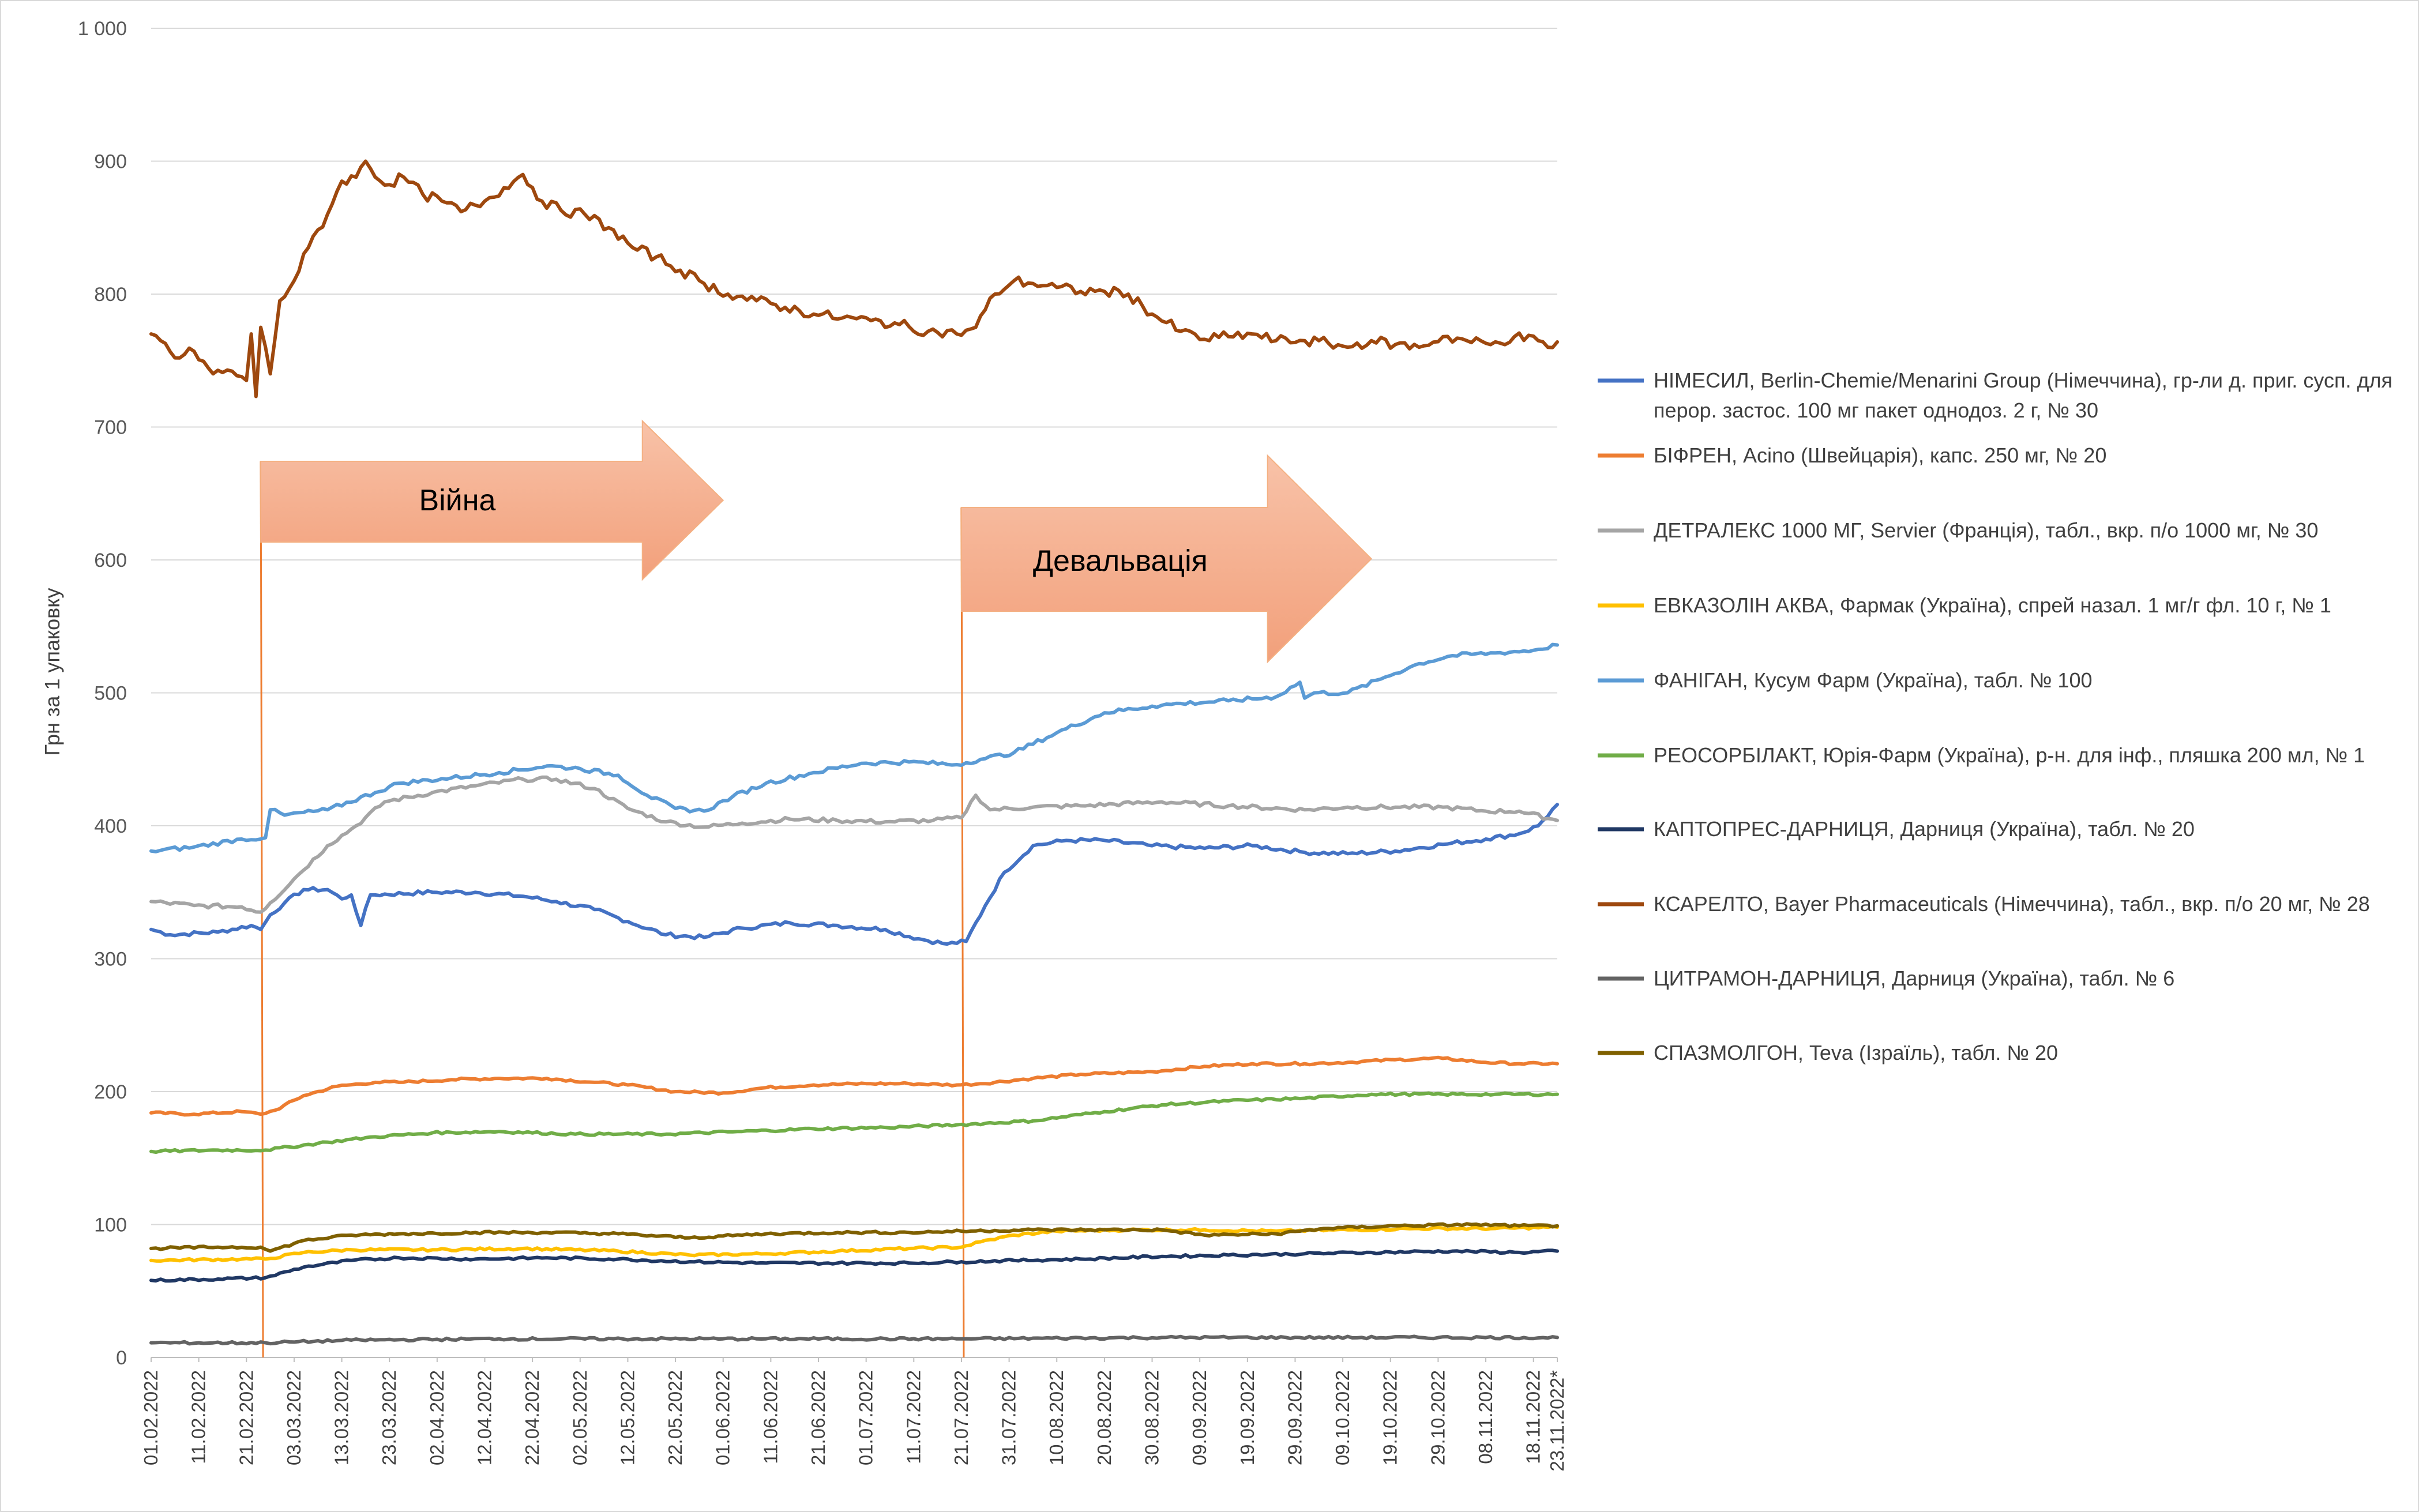 This screenshot has width=2419, height=1512. What do you see at coordinates (102, 29) in the screenshot?
I see `y-tick-label: 1 000` at bounding box center [102, 29].